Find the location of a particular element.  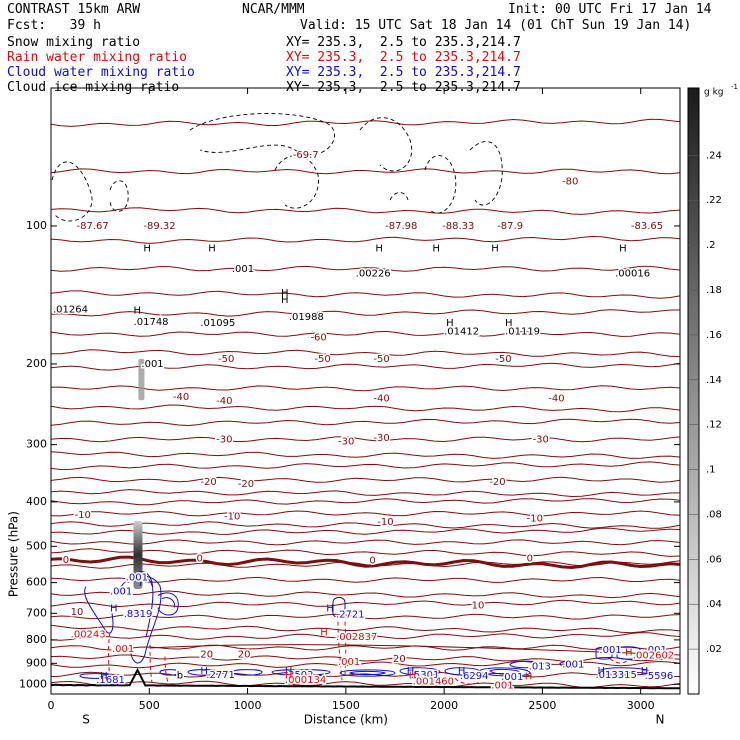

snow-label: b is located at coordinates (180, 676).